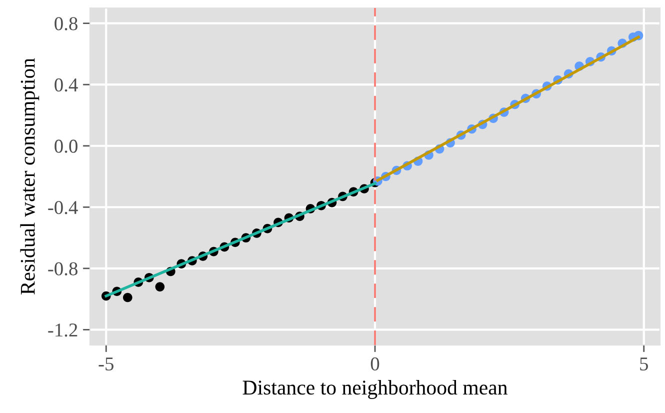 The height and width of the screenshot is (413, 665). I want to click on y-tick-label: 0.4, so click(66, 85).